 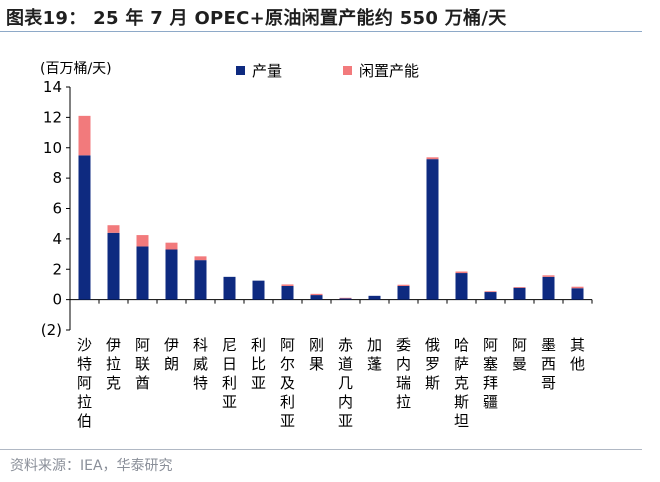 What do you see at coordinates (171, 354) in the screenshot?
I see `x-tick-label: 伊朗` at bounding box center [171, 354].